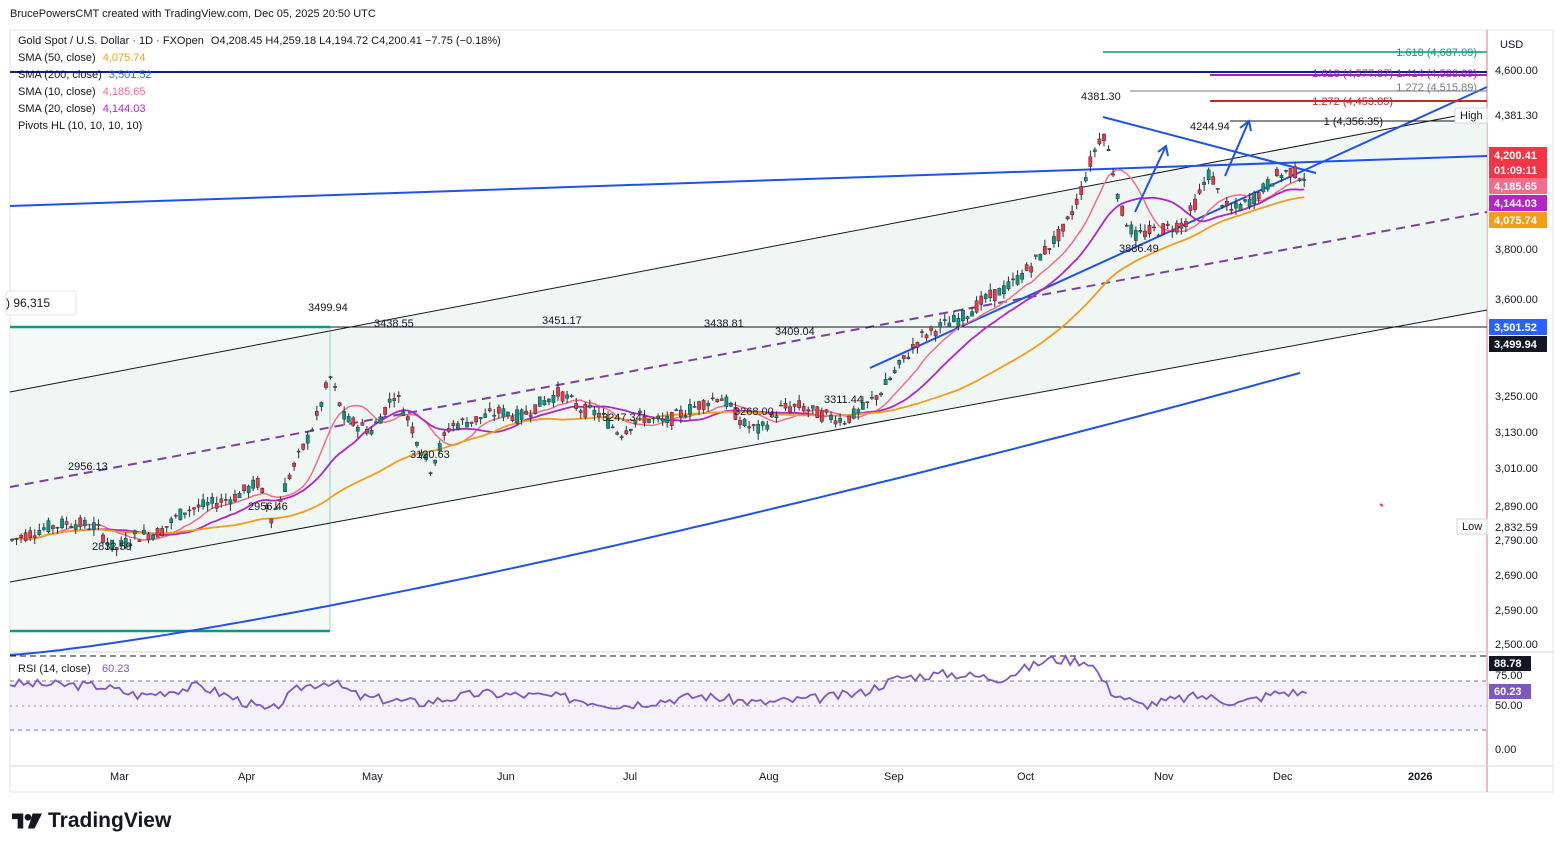 The width and height of the screenshot is (1563, 851). Describe the element at coordinates (1164, 777) in the screenshot. I see `time-label: Nov` at that location.